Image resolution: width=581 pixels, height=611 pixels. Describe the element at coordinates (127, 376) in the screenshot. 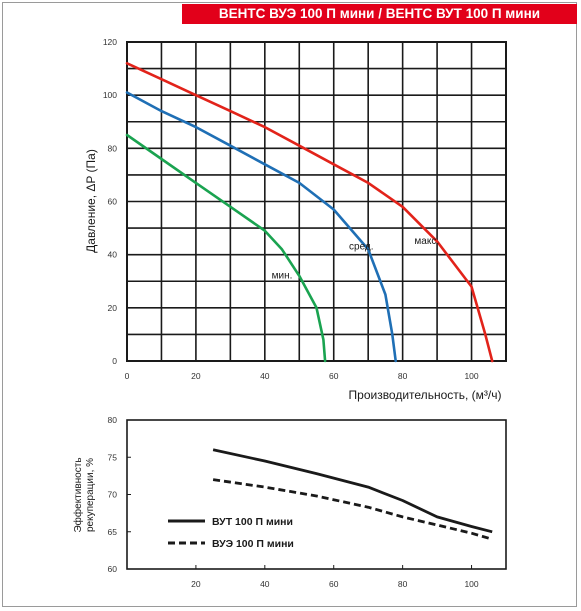

I see `x-tick-label: 0` at that location.